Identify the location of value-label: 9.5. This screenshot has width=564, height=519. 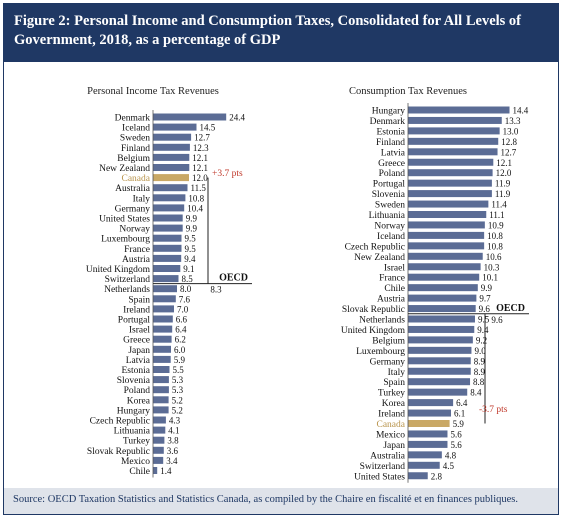
(191, 239).